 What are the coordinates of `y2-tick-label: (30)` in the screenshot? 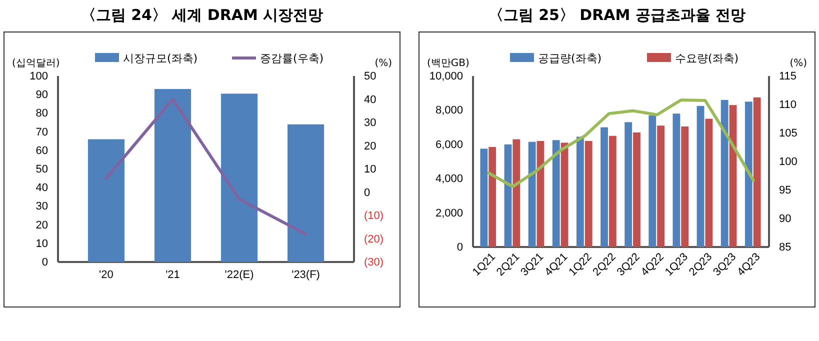 It's located at (374, 262).